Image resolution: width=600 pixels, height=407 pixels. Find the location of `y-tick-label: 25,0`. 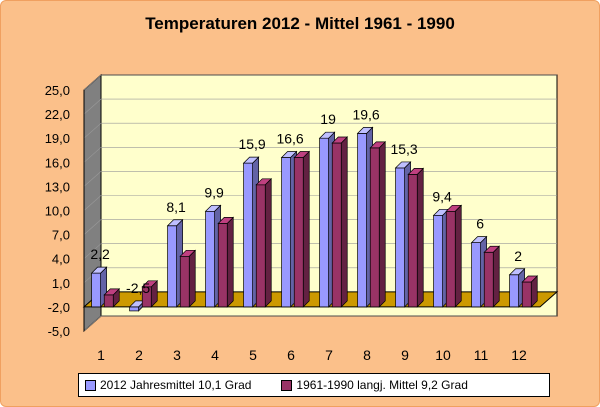

y-tick-label: 25,0 is located at coordinates (57, 90).